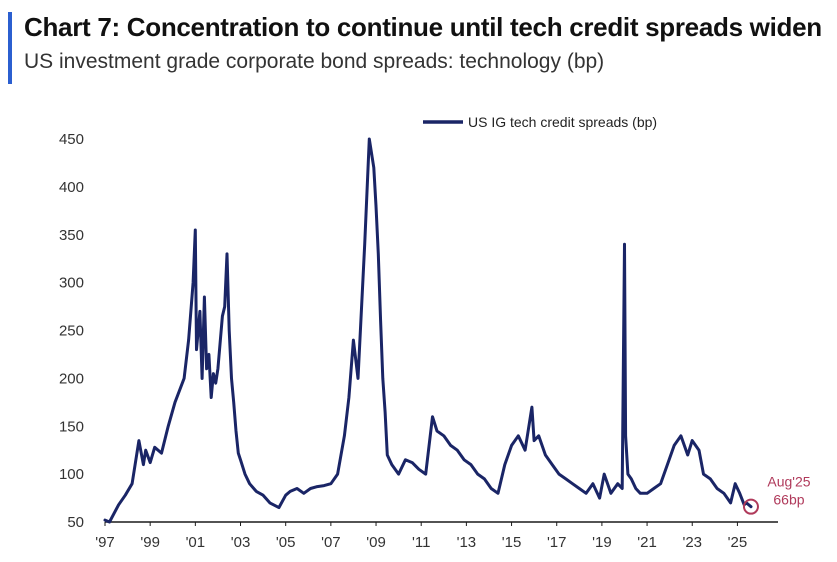  What do you see at coordinates (331, 542) in the screenshot?
I see `x-tick-label: '07` at bounding box center [331, 542].